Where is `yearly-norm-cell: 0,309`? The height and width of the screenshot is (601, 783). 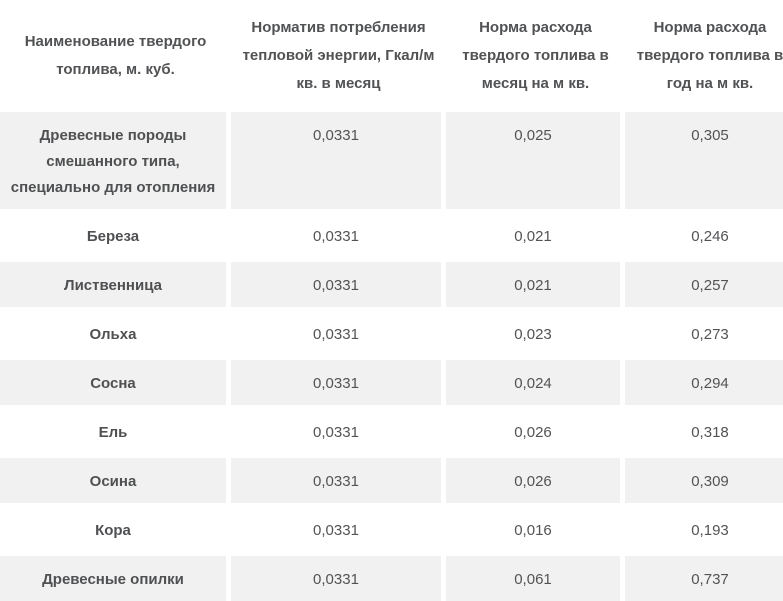
yearly-norm-cell: 0,309 is located at coordinates (704, 482).